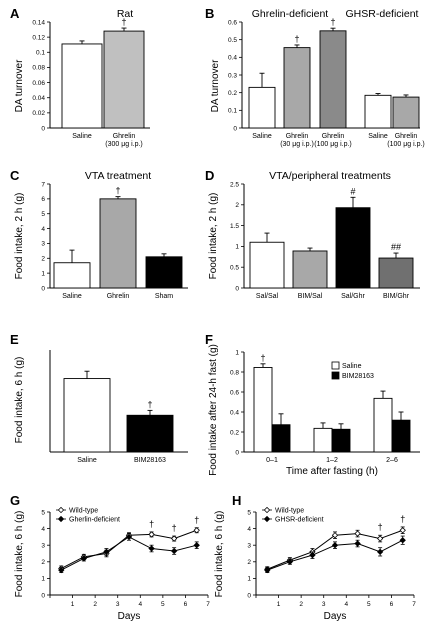 The width and height of the screenshot is (438, 623). What do you see at coordinates (352, 366) in the screenshot?
I see `legend-label: Saline` at bounding box center [352, 366].